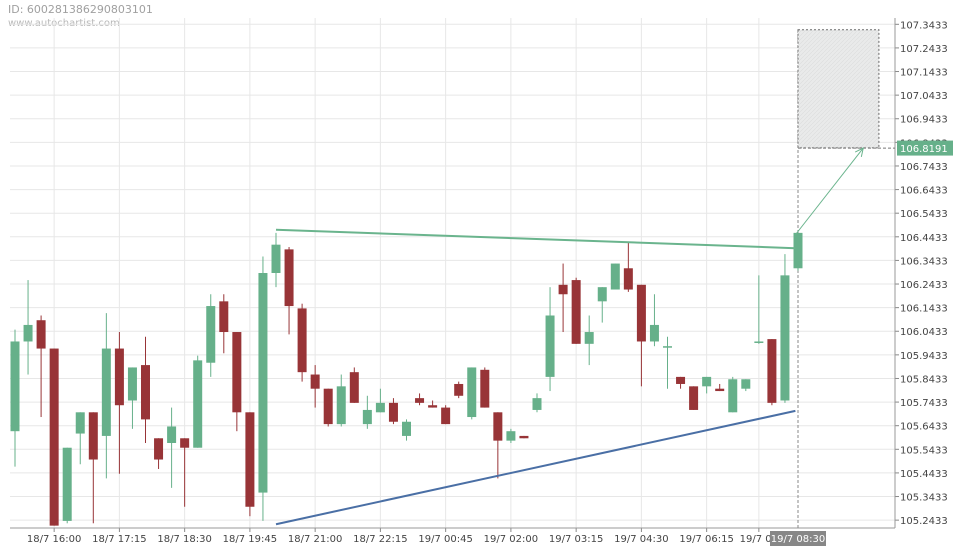  Describe the element at coordinates (924, 309) in the screenshot. I see `y-tick-label: 106.1433` at that location.